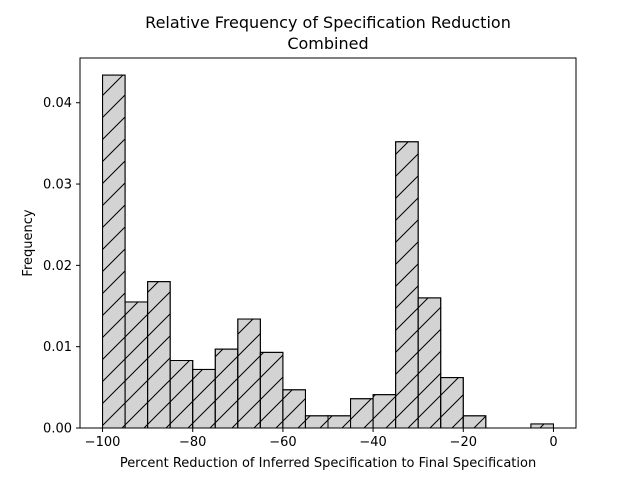 Image resolution: width=640 pixels, height=480 pixels. I want to click on x-axis: −100 −80 −60 −40 −20 0, so click(321, 439).